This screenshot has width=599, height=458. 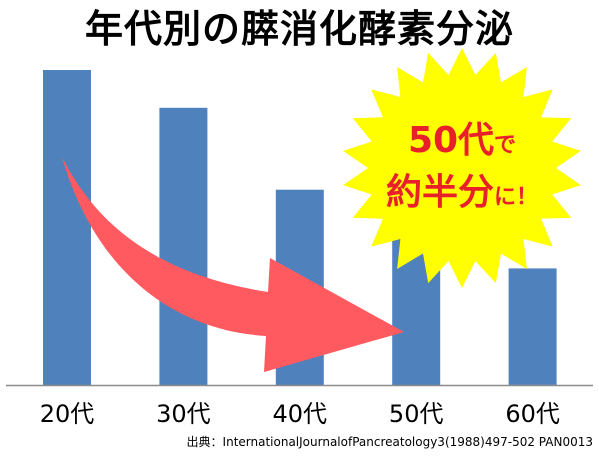 What do you see at coordinates (183, 246) in the screenshot?
I see `bar-30代` at bounding box center [183, 246].